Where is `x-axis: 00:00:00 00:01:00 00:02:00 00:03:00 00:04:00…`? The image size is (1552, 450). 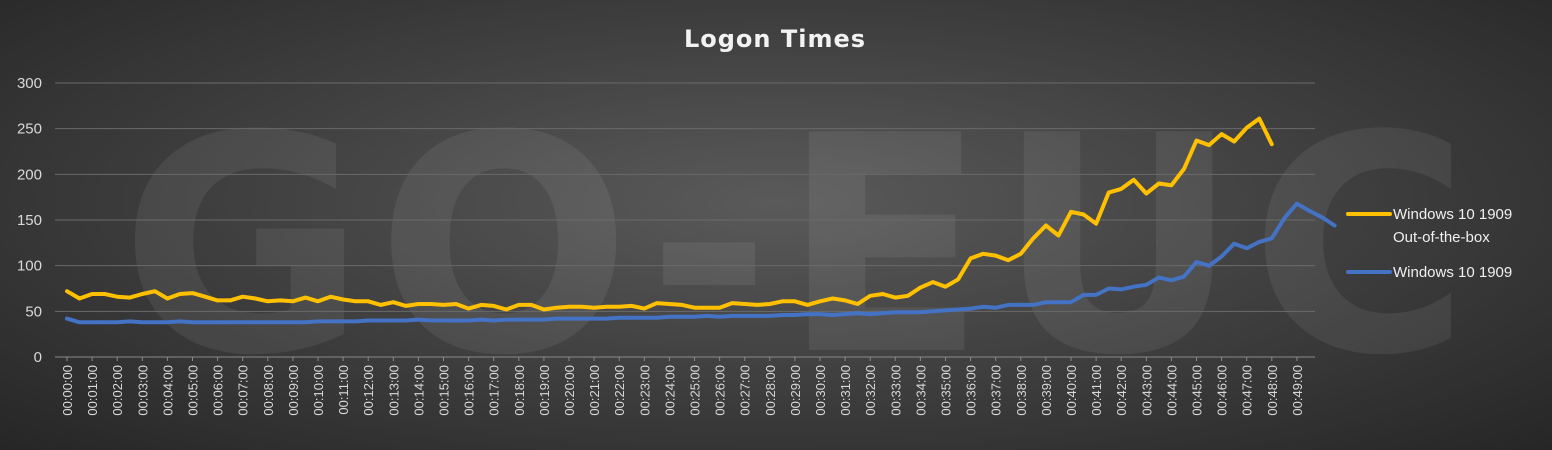 x-axis: 00:00:00 00:01:00 00:02:00 00:03:00 00:04:00… is located at coordinates (682, 386).